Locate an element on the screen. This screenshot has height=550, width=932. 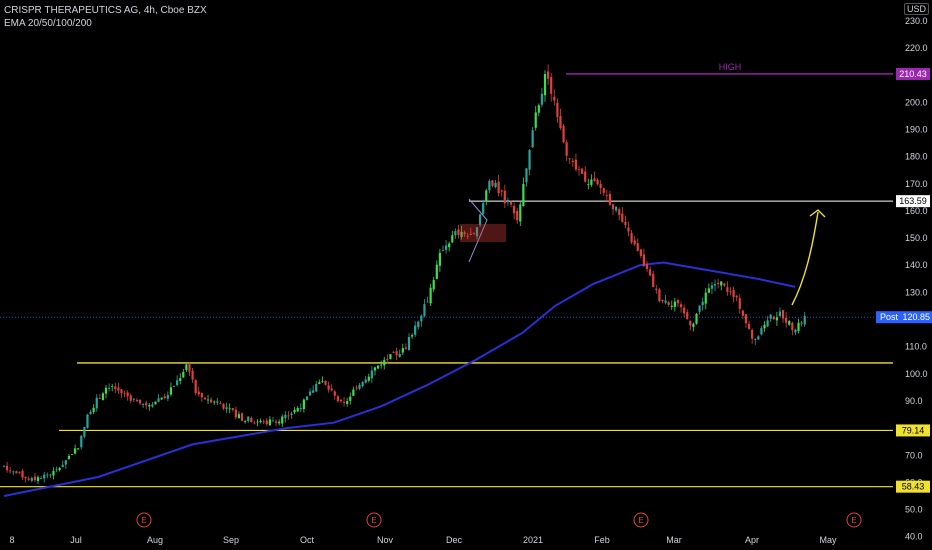
high-price-label-bg is located at coordinates (913, 73).